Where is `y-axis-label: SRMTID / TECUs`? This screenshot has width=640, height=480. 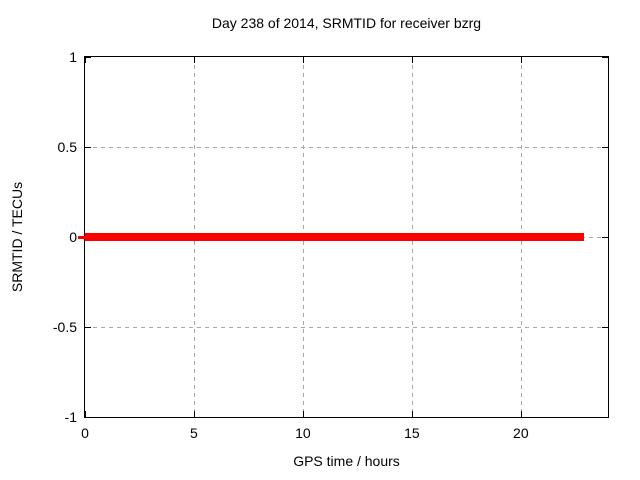 y-axis-label: SRMTID / TECUs is located at coordinates (17, 237).